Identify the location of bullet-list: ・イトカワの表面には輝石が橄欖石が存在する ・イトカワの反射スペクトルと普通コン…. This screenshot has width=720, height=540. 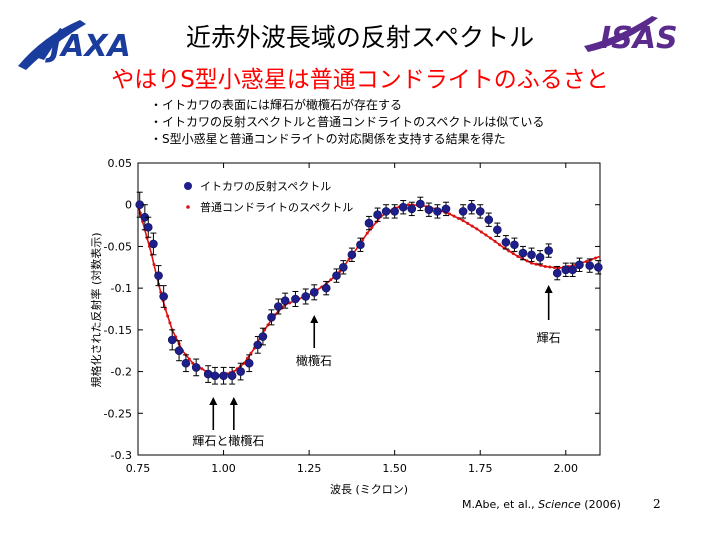
(347, 122).